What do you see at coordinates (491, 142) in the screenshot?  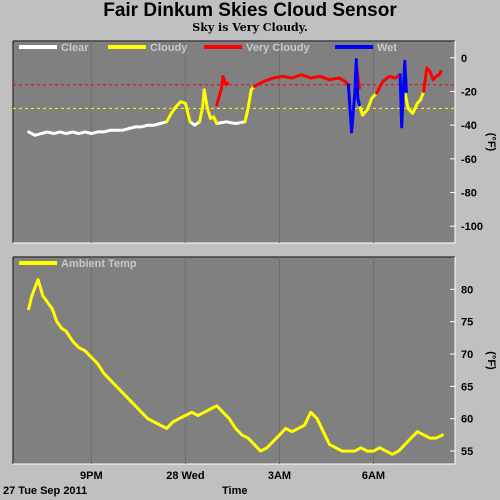 I see `y-unit-label-0: (°F)` at bounding box center [491, 142].